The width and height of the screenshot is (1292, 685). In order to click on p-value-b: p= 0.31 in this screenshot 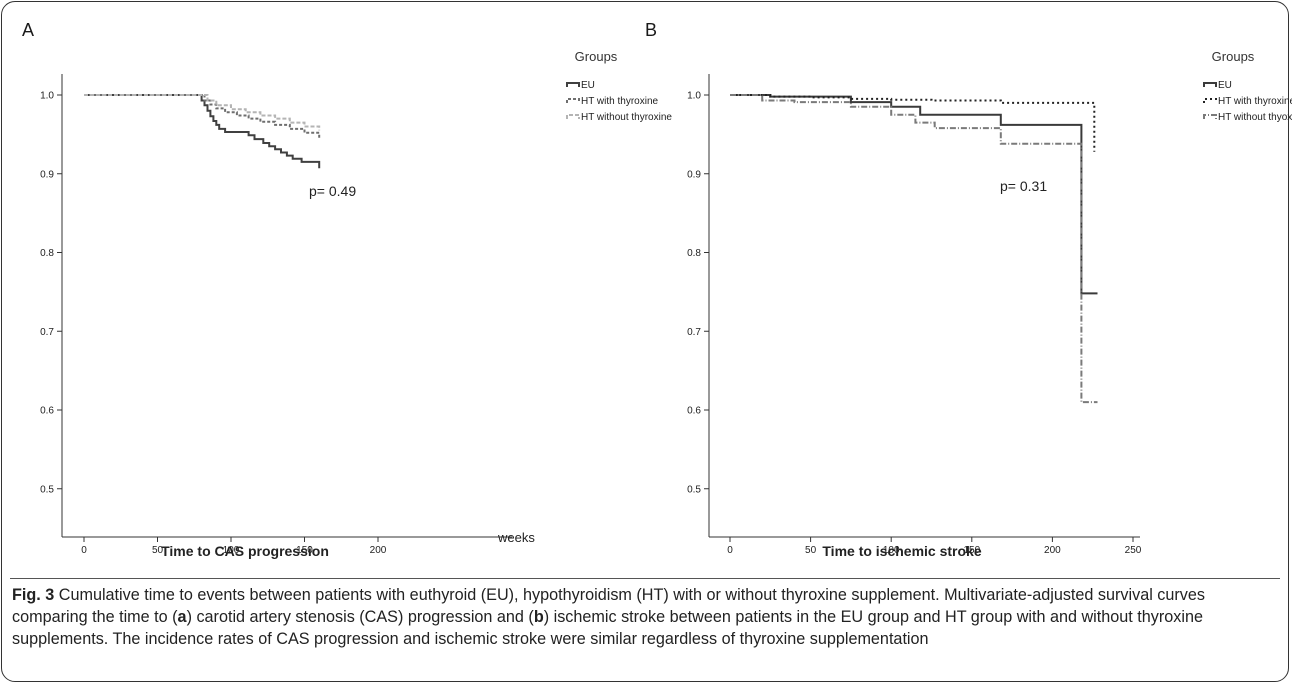, I will do `click(1023, 186)`.